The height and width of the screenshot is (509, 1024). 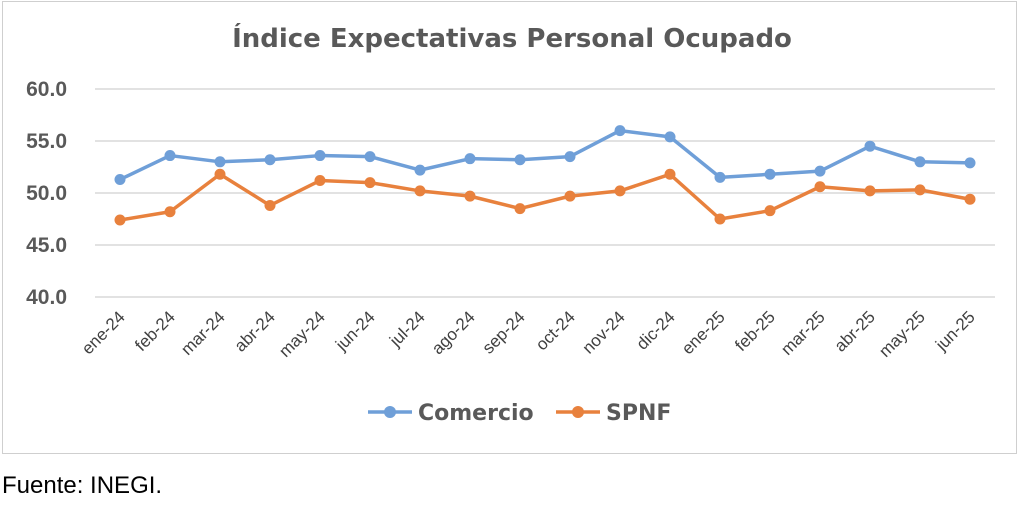 I want to click on x-tick-label: may-24, so click(x=302, y=334).